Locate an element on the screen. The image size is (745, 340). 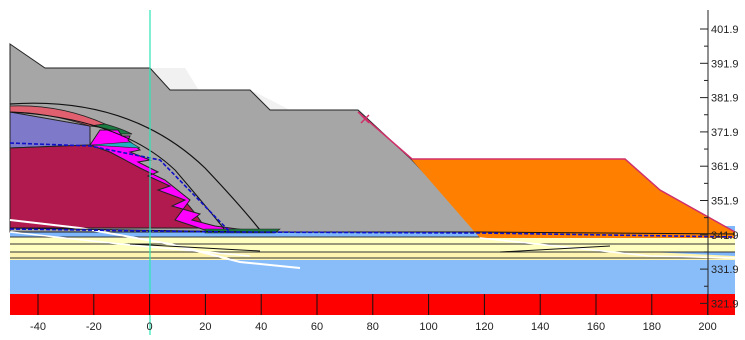
orange-fill-zone is located at coordinates (573, 198).